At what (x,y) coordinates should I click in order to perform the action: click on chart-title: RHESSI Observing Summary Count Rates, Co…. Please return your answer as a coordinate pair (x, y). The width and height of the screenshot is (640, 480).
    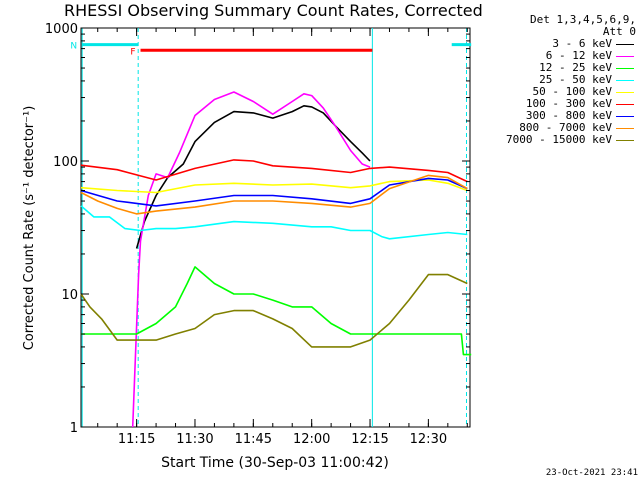
    Looking at the image, I should click on (273, 10).